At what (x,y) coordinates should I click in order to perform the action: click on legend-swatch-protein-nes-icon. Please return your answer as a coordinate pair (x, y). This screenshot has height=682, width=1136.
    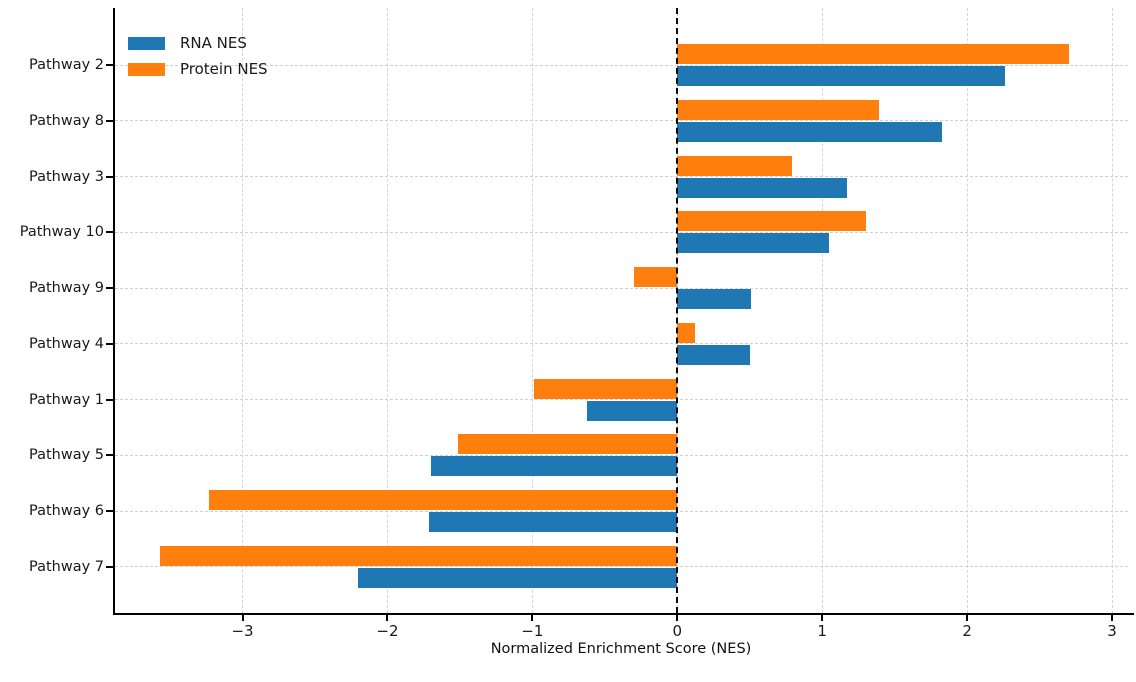
    Looking at the image, I should click on (146, 69).